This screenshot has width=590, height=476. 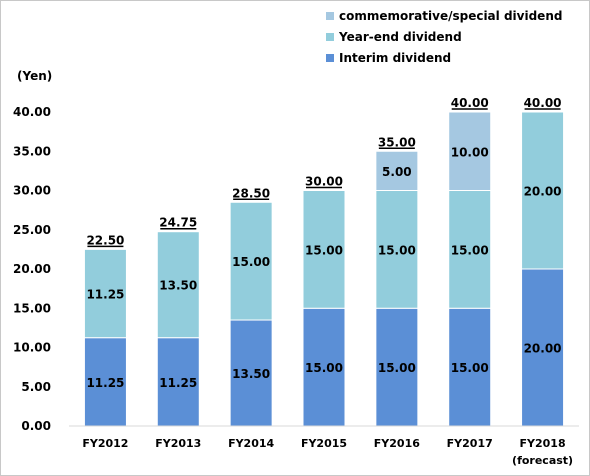 What do you see at coordinates (105, 443) in the screenshot?
I see `x-category-label: FY2012` at bounding box center [105, 443].